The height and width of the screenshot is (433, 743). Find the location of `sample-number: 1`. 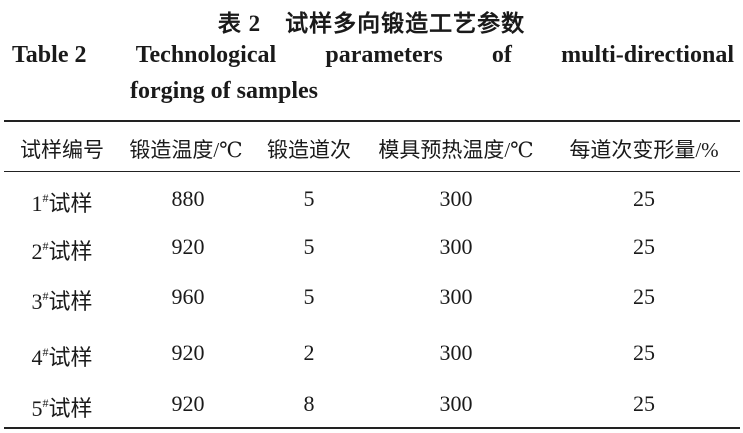

sample-number: 1 is located at coordinates (37, 203).